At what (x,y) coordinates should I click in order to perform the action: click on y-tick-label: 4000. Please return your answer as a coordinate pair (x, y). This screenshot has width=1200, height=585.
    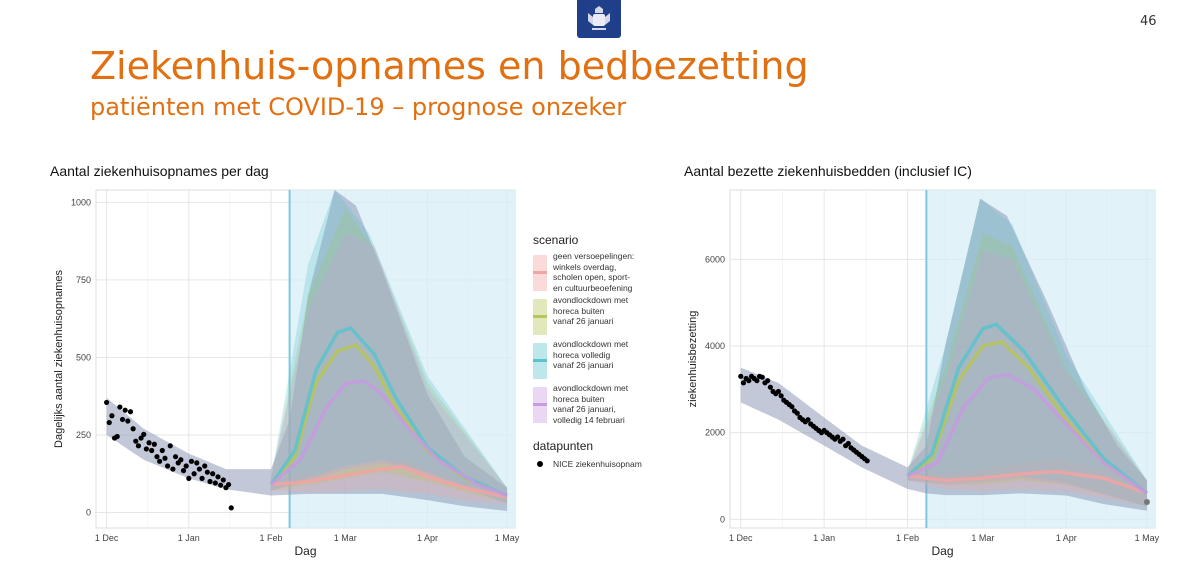
    Looking at the image, I should click on (715, 346).